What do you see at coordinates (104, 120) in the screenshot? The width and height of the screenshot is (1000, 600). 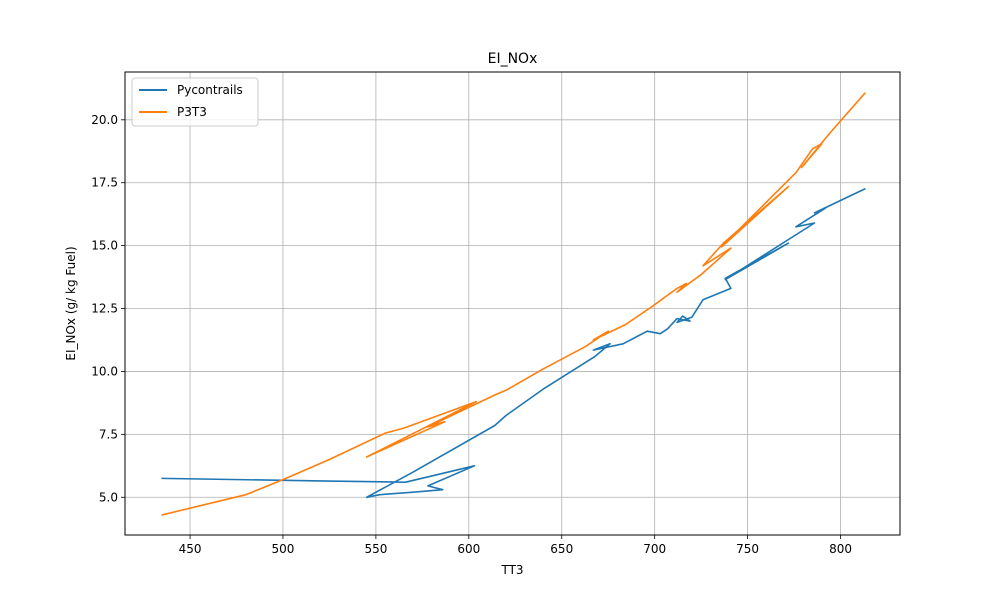 I see `y-tick-label: 20.0` at bounding box center [104, 120].